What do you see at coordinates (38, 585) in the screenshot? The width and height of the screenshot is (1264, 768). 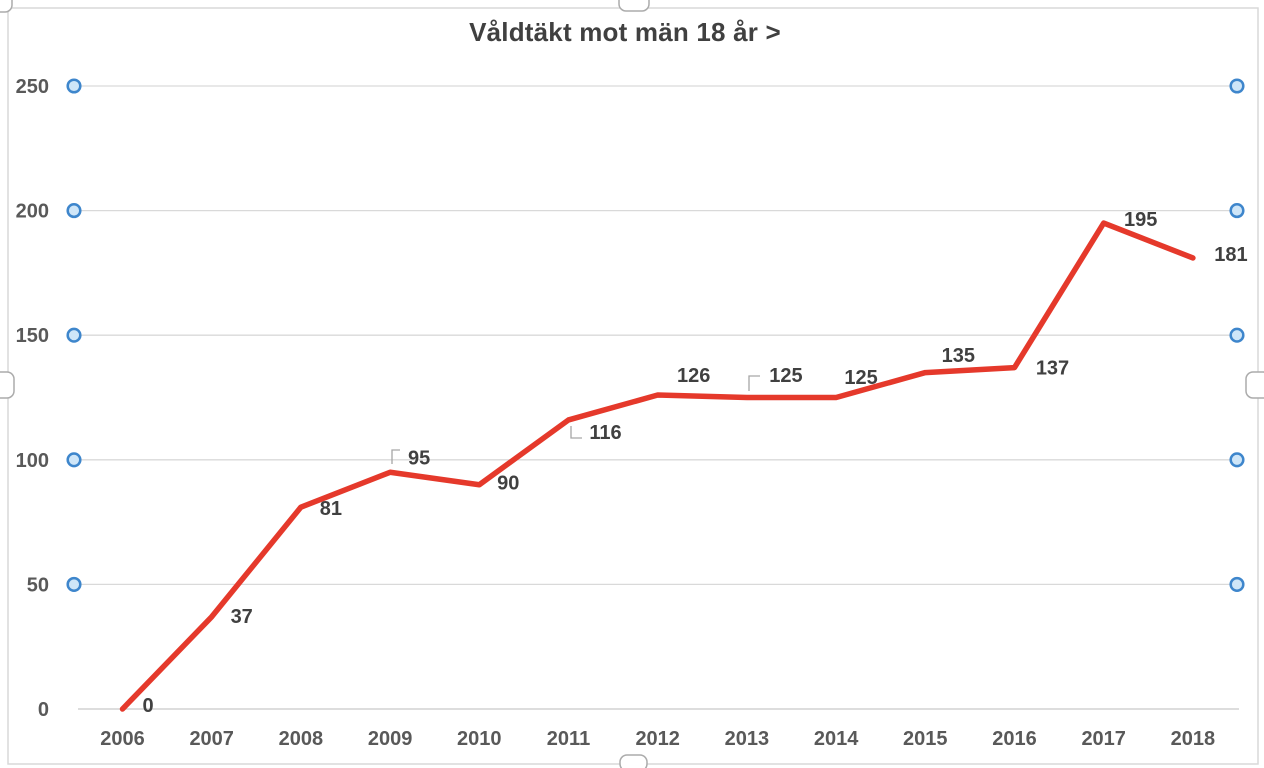 I see `y-axis-label-50: 50` at bounding box center [38, 585].